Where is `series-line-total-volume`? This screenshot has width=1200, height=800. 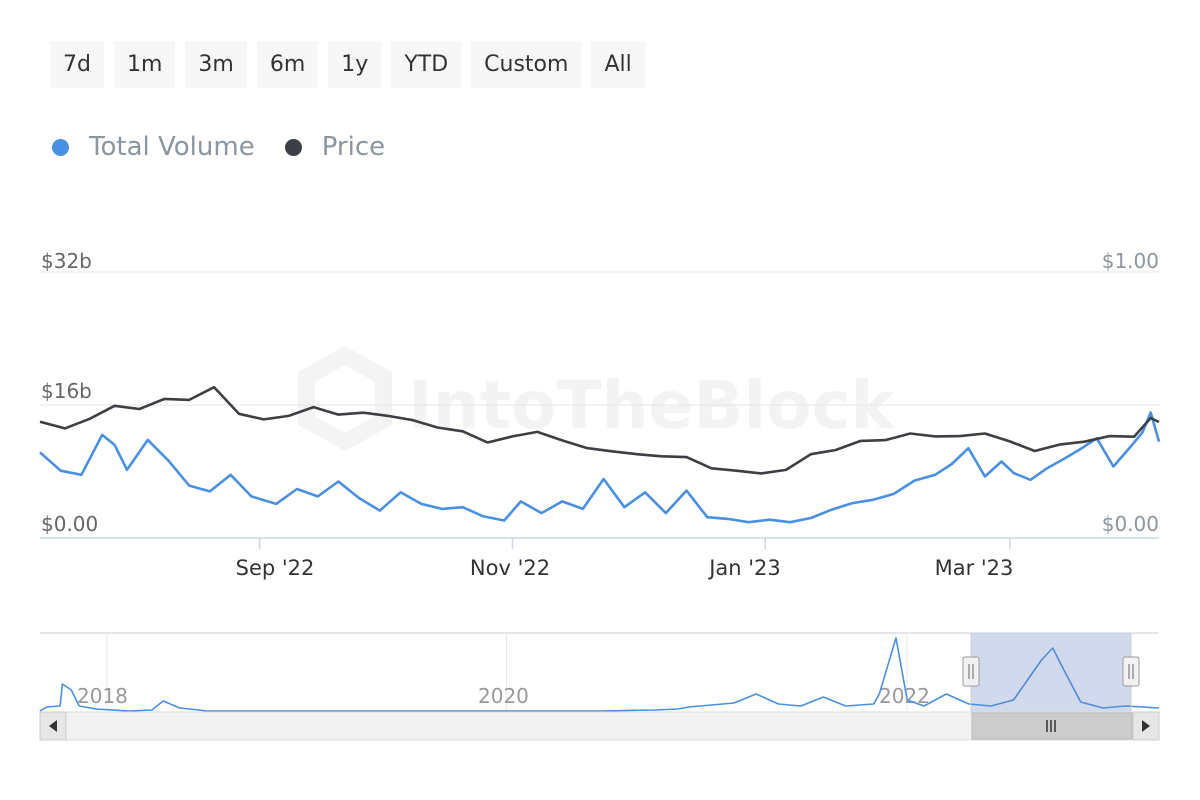 series-line-total-volume is located at coordinates (600, 467).